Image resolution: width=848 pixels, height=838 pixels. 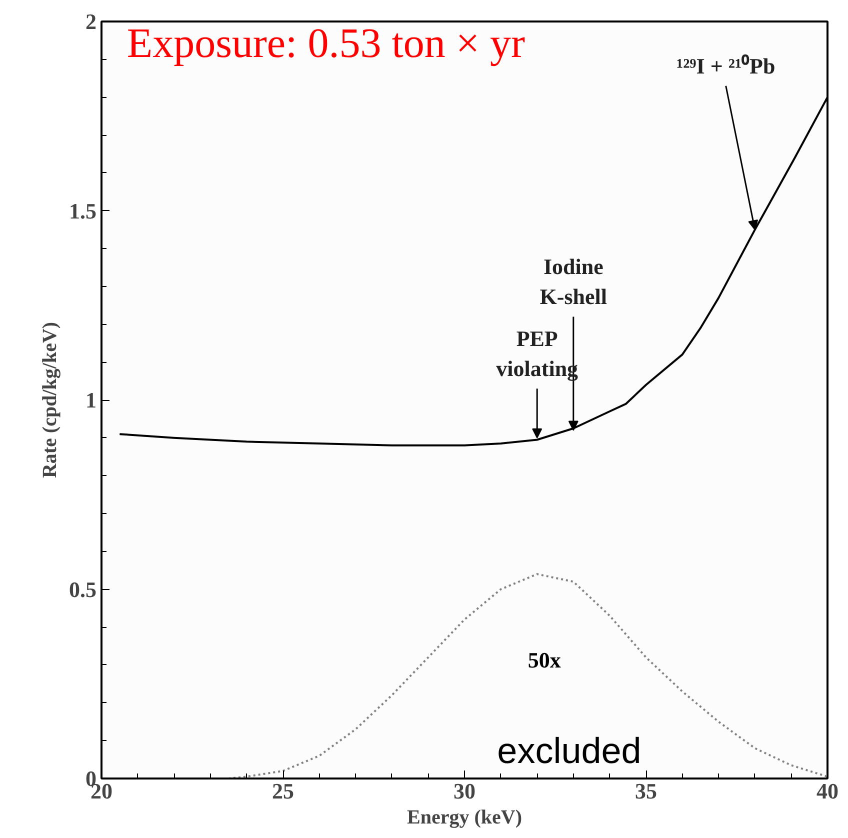 I want to click on x-tick-label: 30, so click(x=465, y=791).